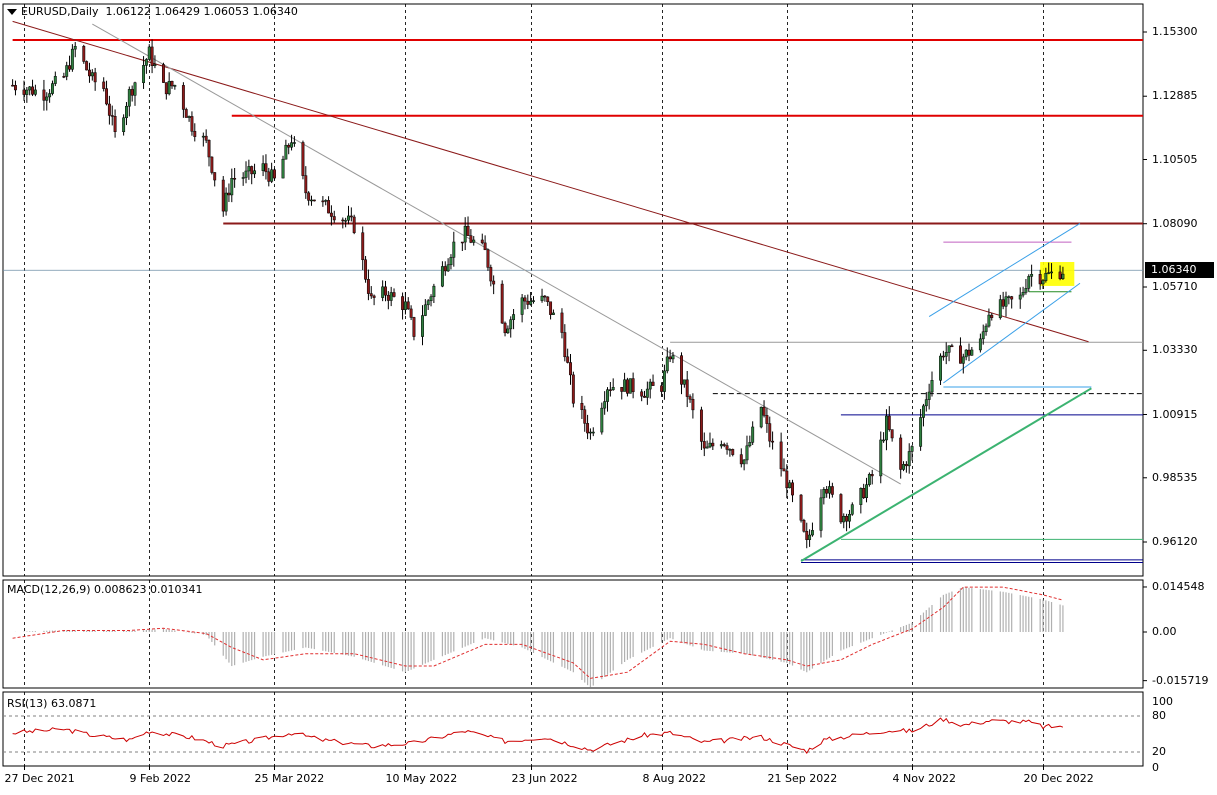  What do you see at coordinates (1058, 778) in the screenshot?
I see `date-tick-label: 20 Dec 2022` at bounding box center [1058, 778].